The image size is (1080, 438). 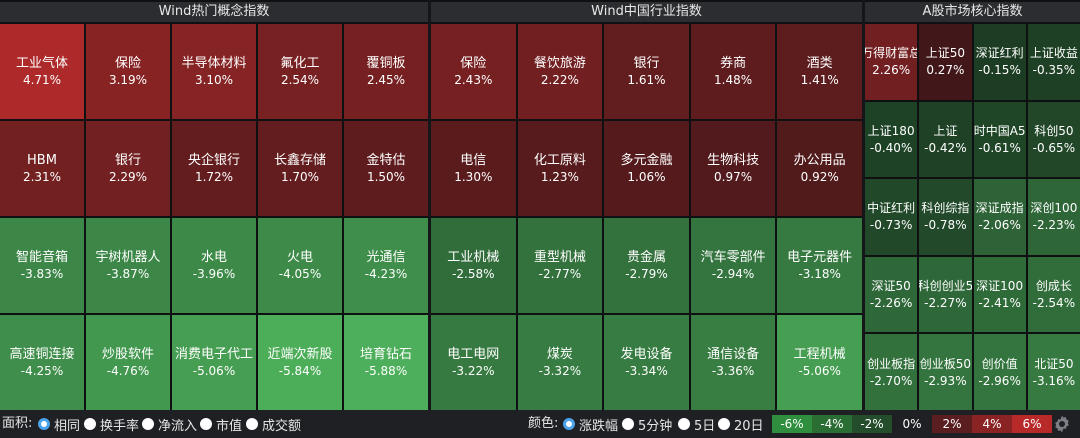 I want to click on index-tile: 长鑫存储 1.70%, so click(x=300, y=168).